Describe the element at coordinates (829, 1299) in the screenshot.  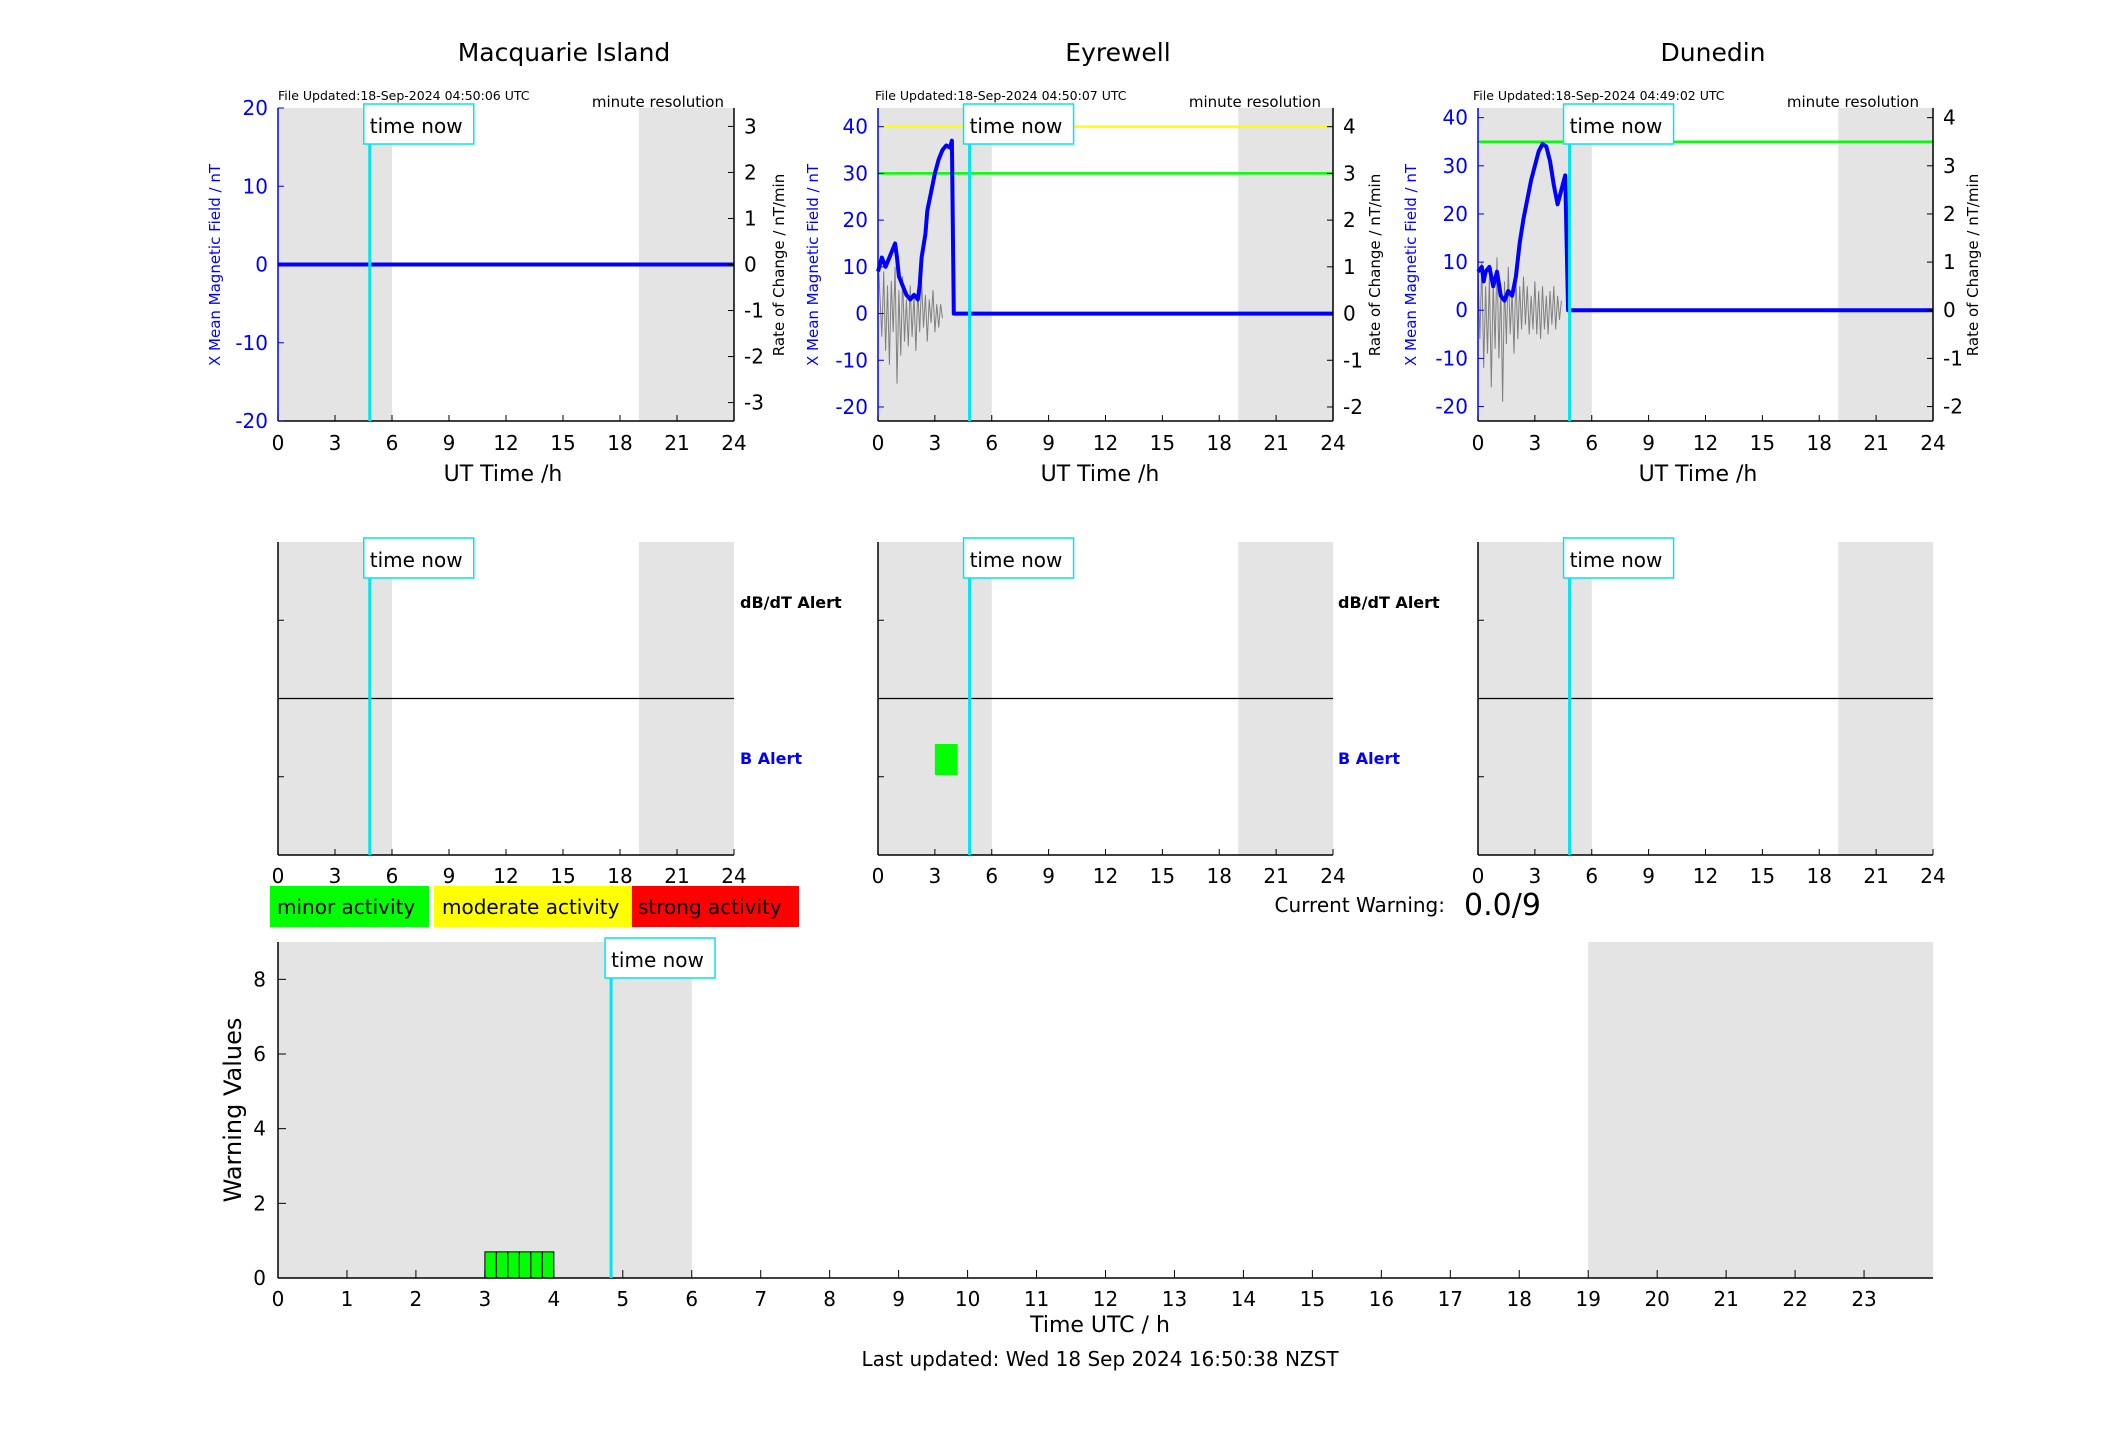
I see `x-tick-label: 8` at that location.